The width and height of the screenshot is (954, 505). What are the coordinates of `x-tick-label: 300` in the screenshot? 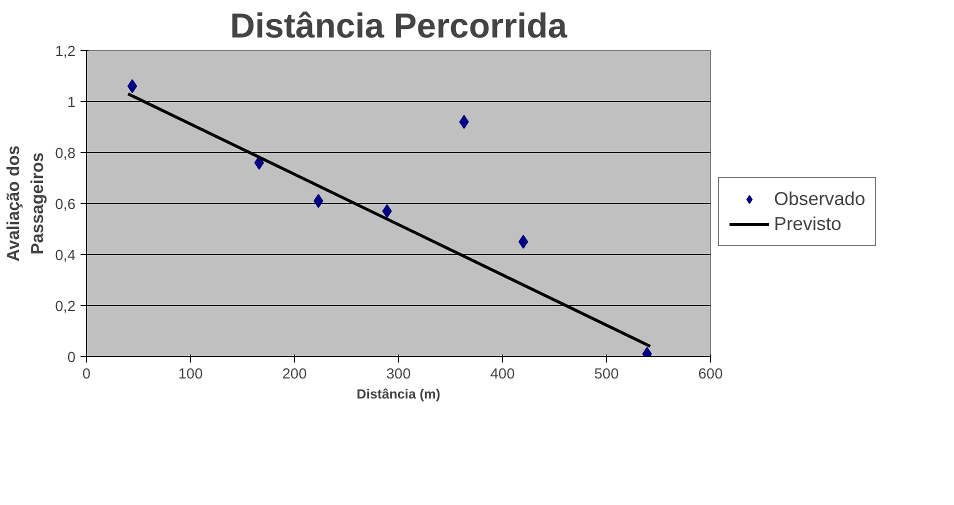 It's located at (398, 374).